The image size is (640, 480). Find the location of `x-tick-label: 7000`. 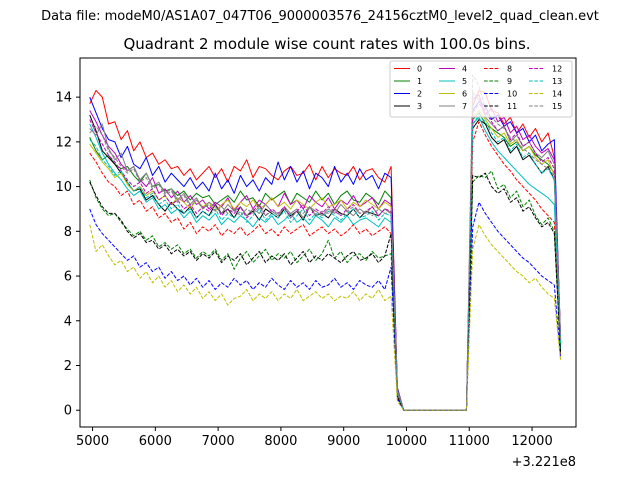

x-tick-label: 7000 is located at coordinates (218, 441).